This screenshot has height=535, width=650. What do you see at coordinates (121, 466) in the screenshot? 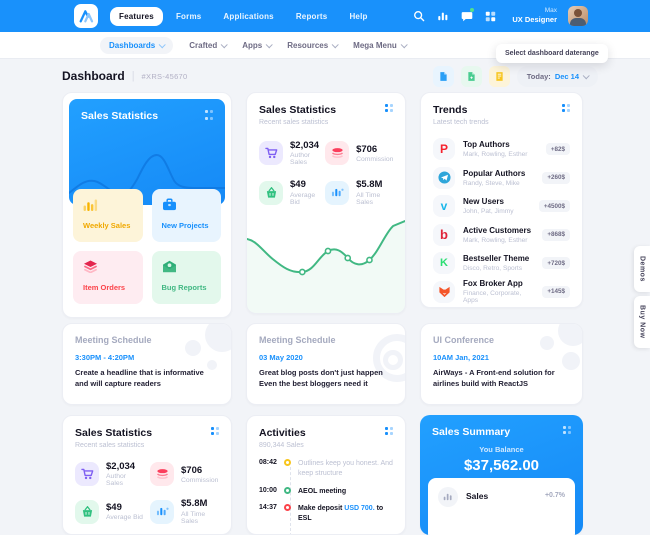
I see `stat-value: $2,034` at bounding box center [121, 466].